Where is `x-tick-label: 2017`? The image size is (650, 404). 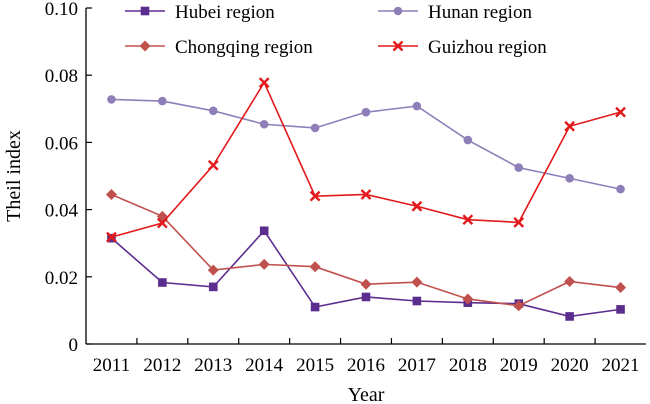
x-tick-label: 2017 is located at coordinates (417, 365).